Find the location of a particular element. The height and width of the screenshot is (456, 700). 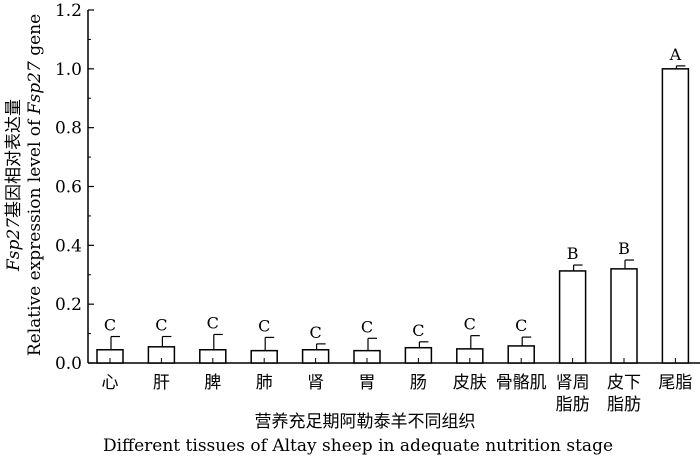

y-tick-label: 0.0 is located at coordinates (68, 364).